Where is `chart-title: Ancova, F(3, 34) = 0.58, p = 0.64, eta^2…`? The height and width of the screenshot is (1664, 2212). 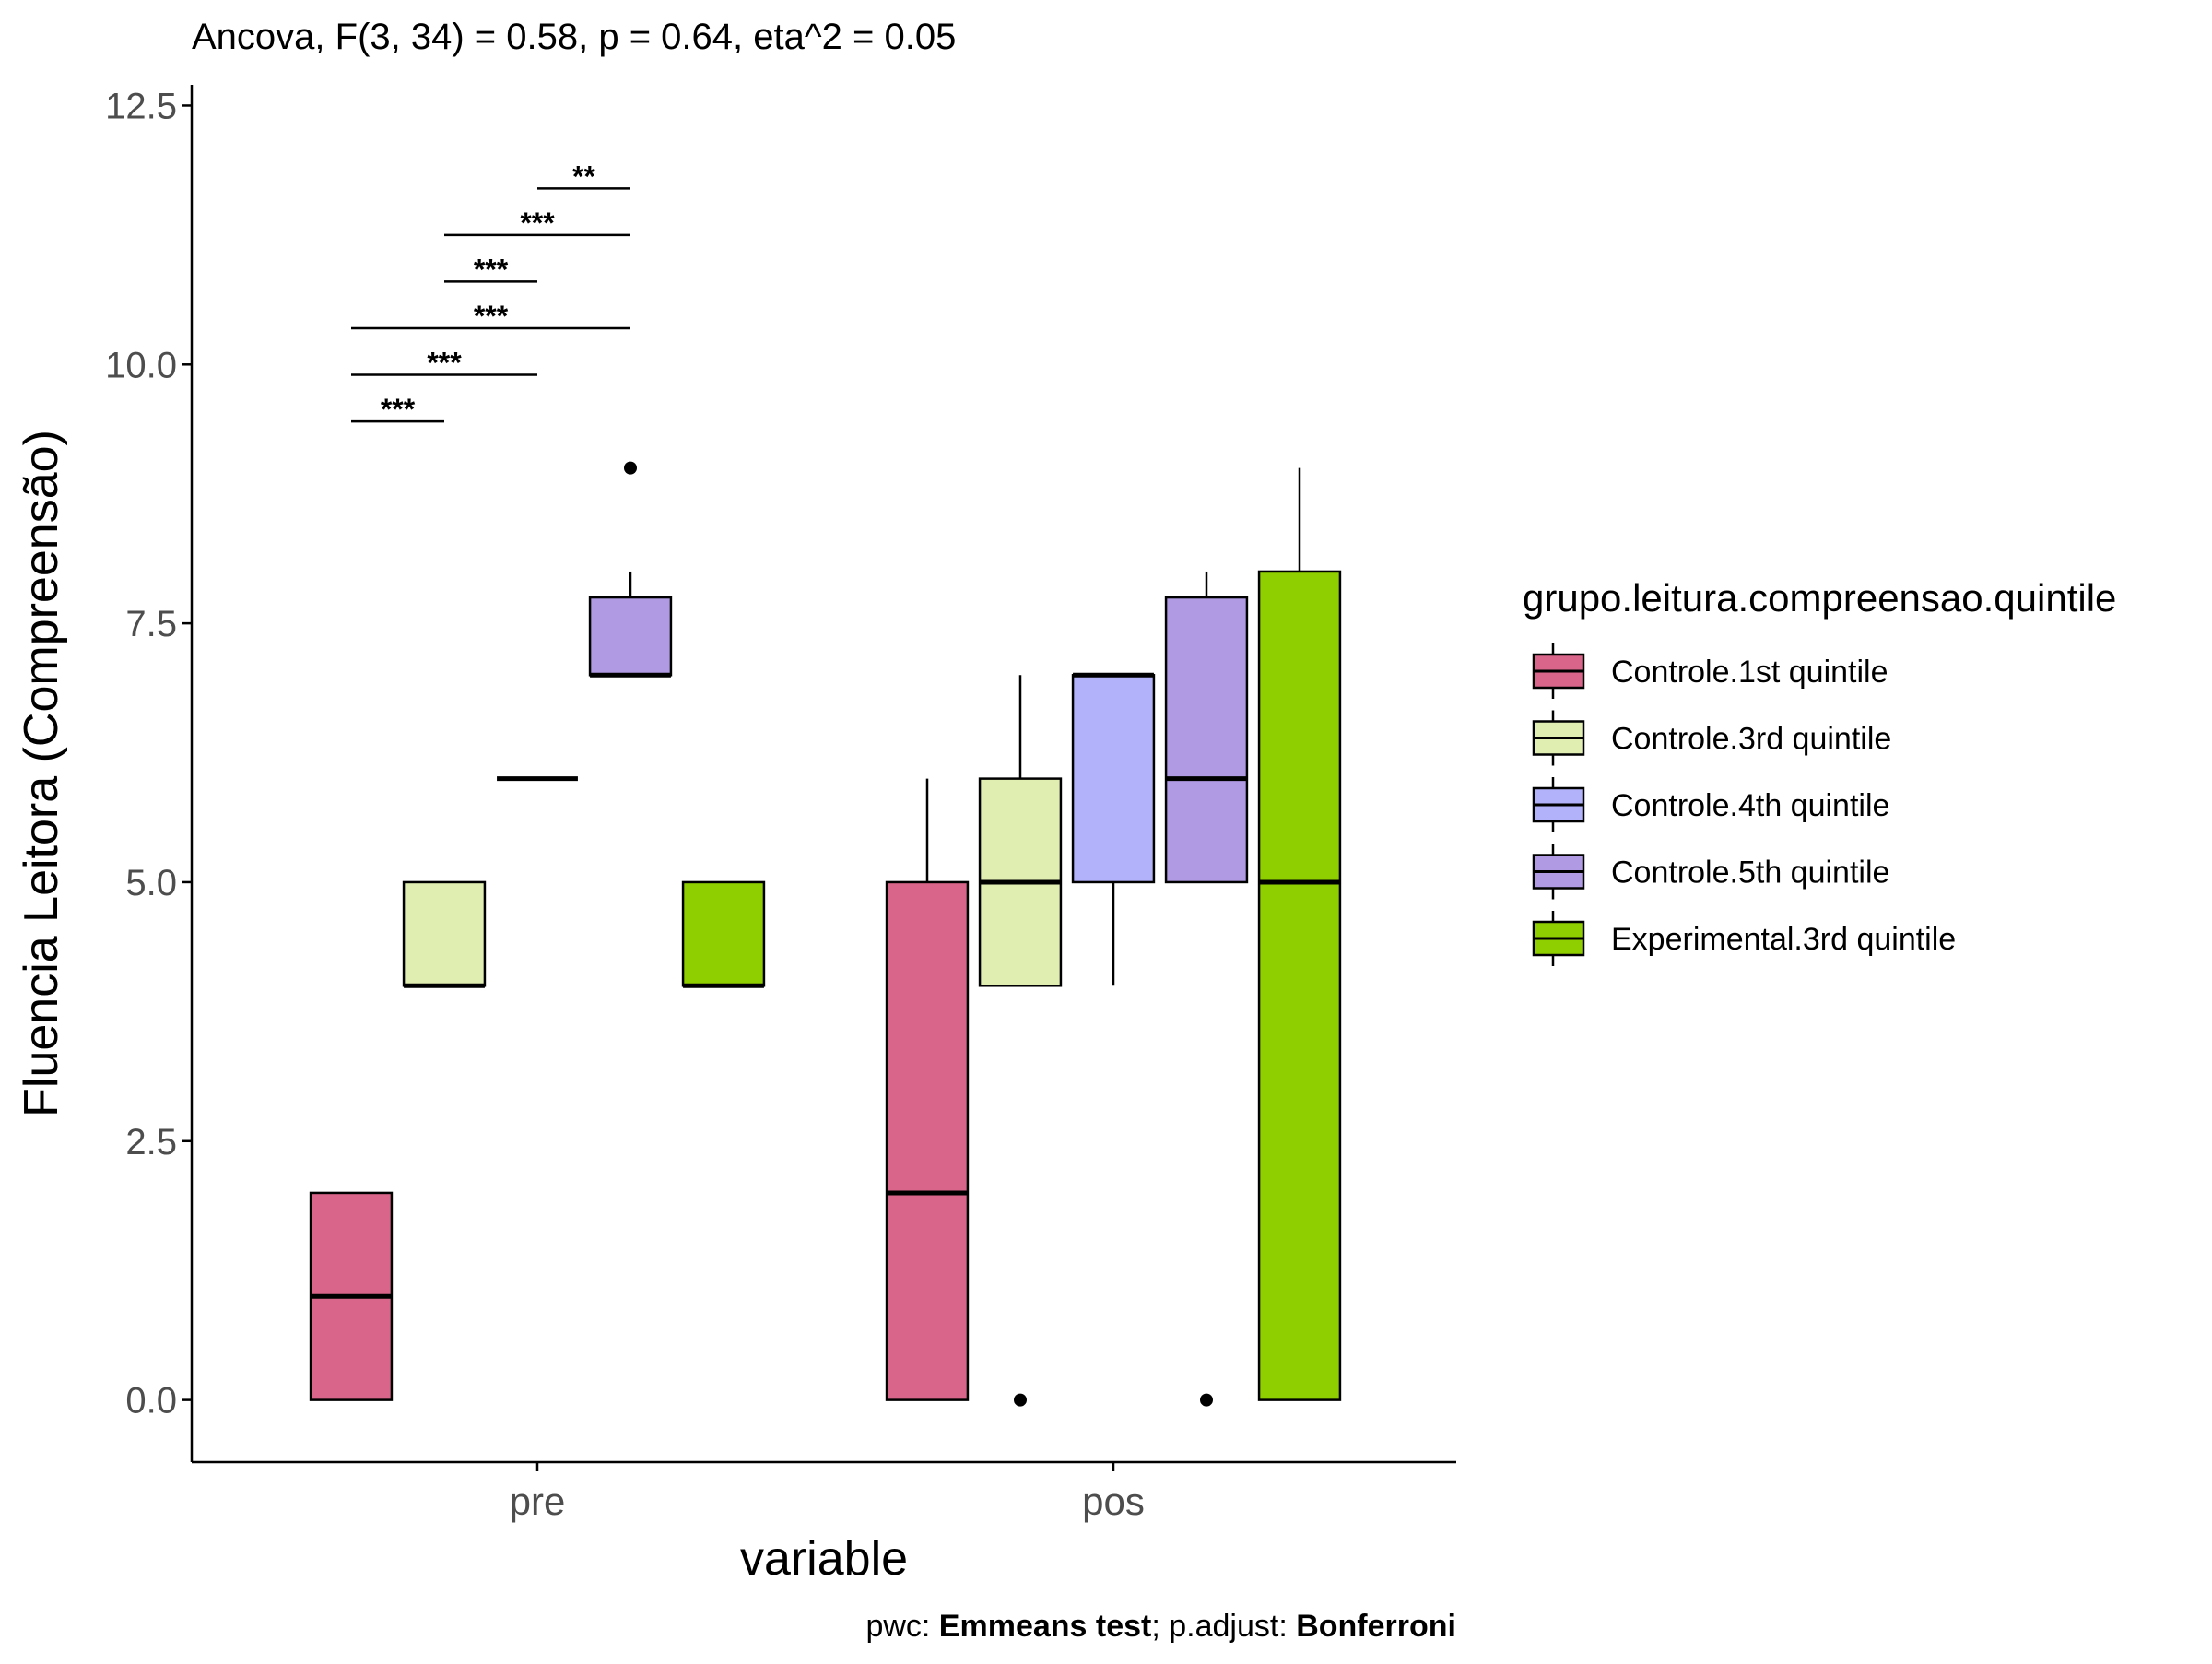 chart-title: Ancova, F(3, 34) = 0.58, p = 0.64, eta^2… is located at coordinates (574, 37).